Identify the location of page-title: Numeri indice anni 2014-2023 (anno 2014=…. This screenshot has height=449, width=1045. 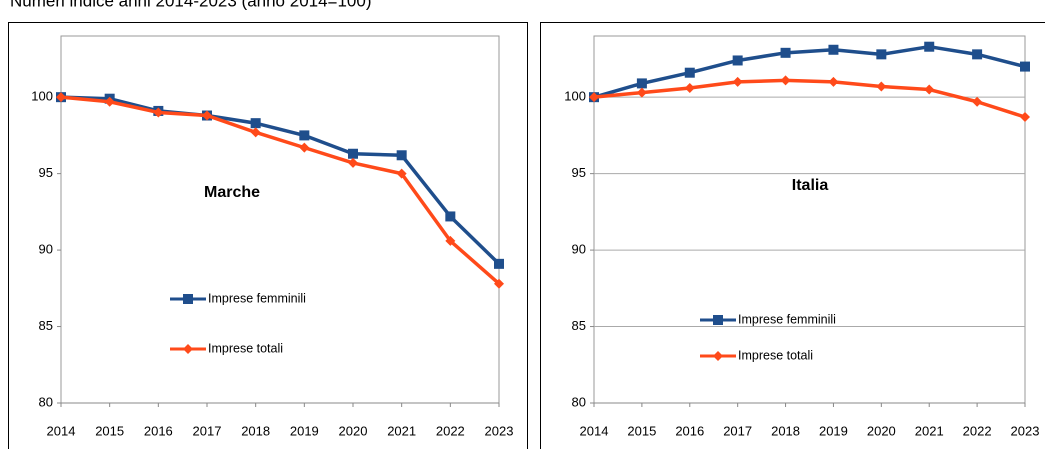
(191, 5).